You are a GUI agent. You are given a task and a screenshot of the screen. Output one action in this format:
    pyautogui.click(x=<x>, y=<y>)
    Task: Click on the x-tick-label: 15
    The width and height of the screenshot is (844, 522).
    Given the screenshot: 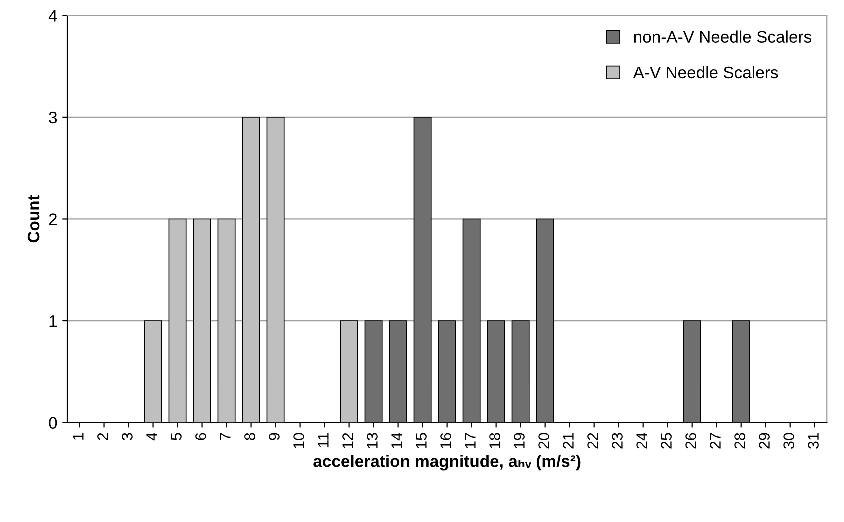 What is the action you would take?
    pyautogui.click(x=421, y=440)
    